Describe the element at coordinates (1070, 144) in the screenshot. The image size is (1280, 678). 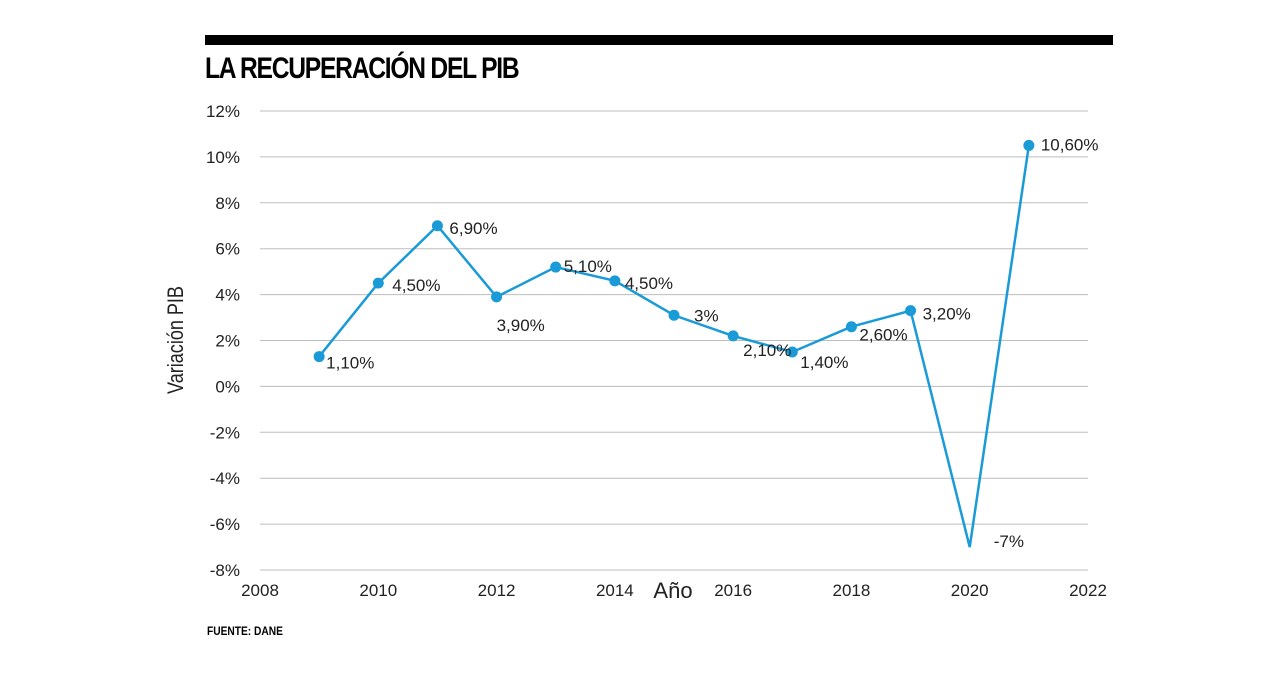
I see `data-label: 10,60%` at that location.